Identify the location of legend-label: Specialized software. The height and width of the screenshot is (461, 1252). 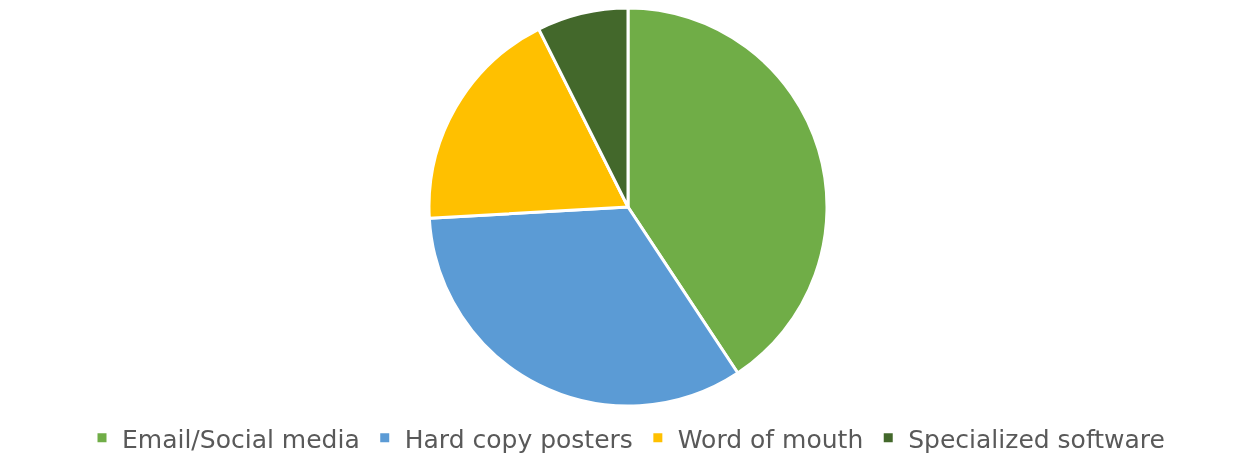
(1036, 439).